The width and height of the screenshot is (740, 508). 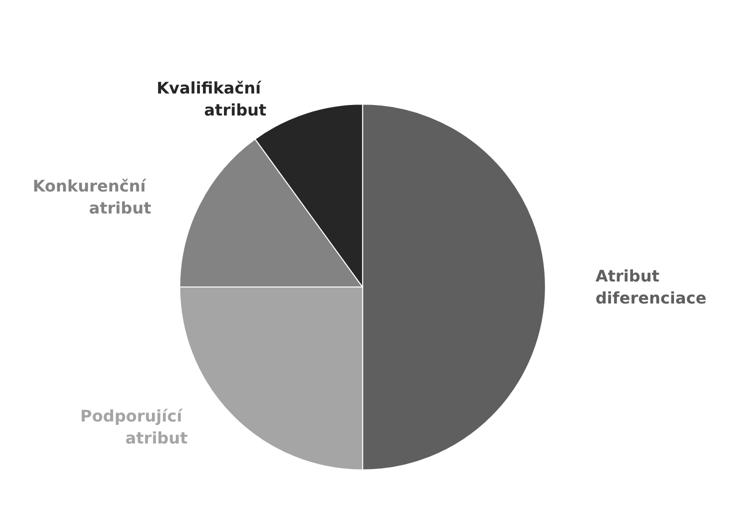 I want to click on slice-label: Kvalifikační atribut, so click(x=211, y=99).